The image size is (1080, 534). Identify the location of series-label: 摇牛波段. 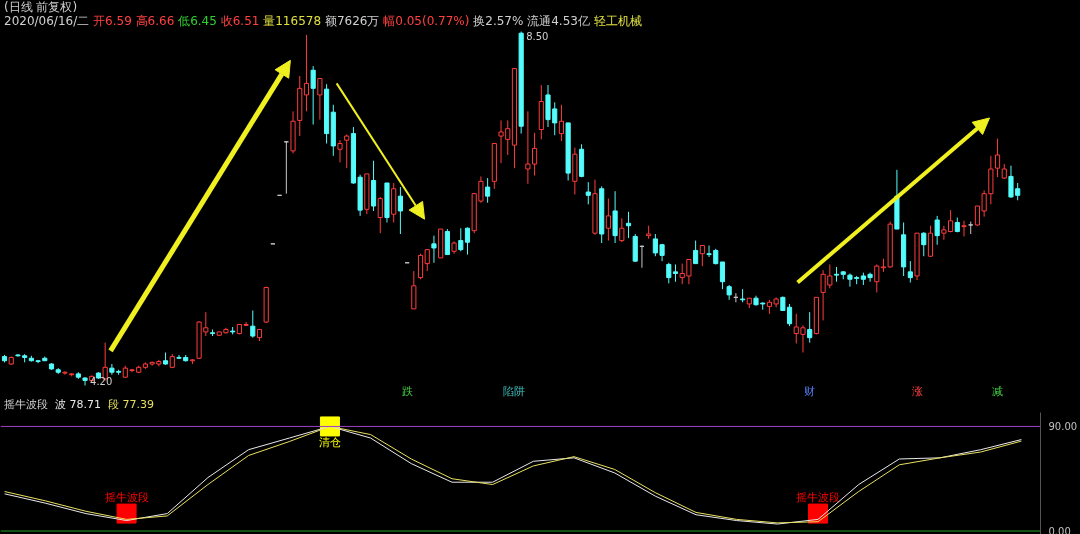
(126, 497).